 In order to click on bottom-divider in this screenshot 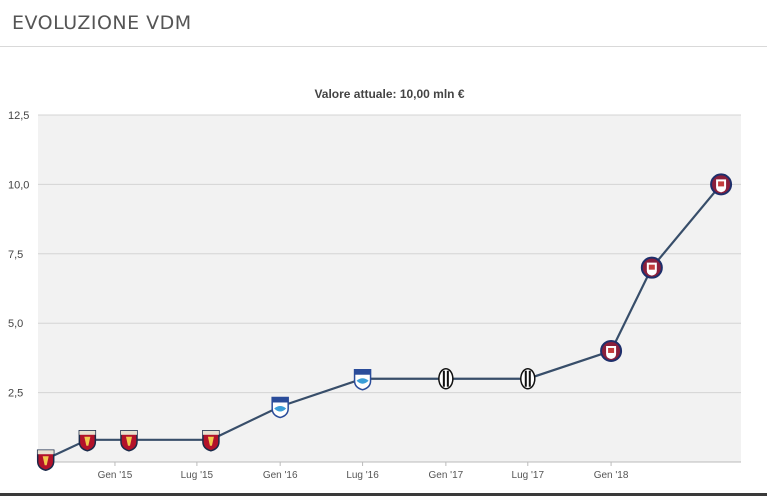, I will do `click(383, 494)`.